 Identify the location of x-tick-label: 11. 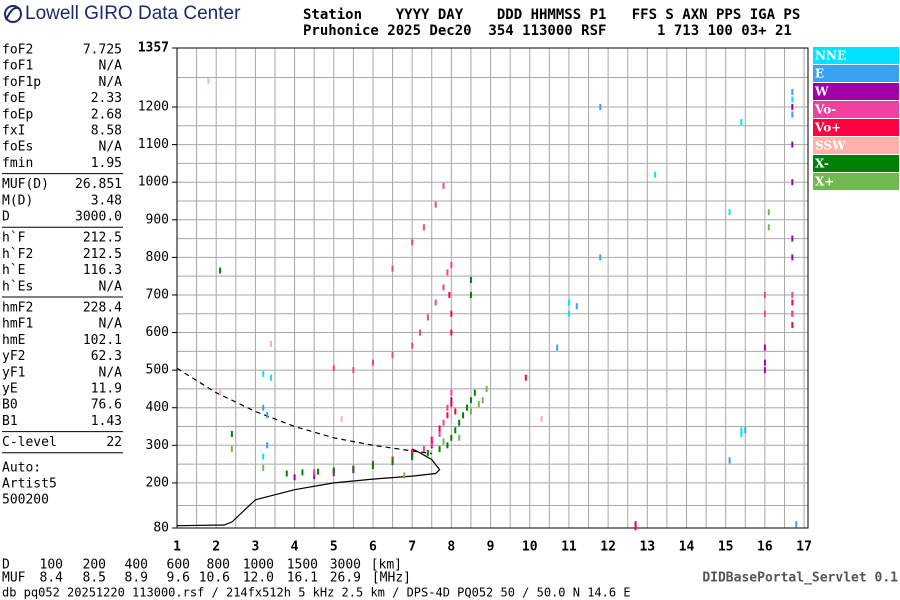
(569, 547).